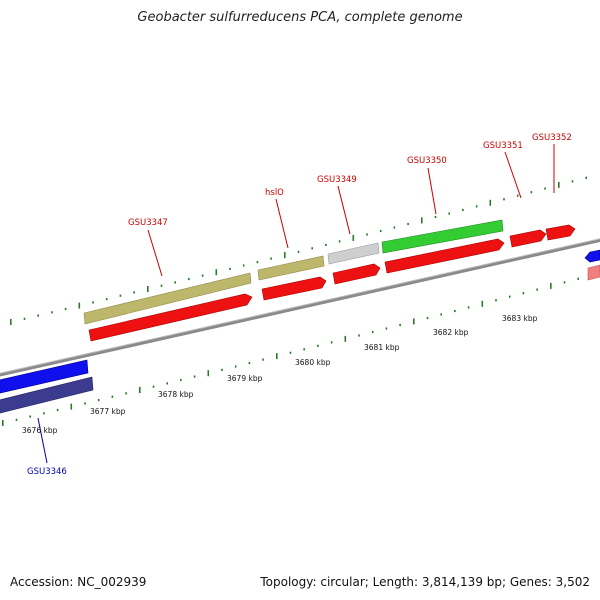 The width and height of the screenshot is (600, 600). Describe the element at coordinates (451, 332) in the screenshot. I see `scale-label-3682: 3682 kbp` at that location.